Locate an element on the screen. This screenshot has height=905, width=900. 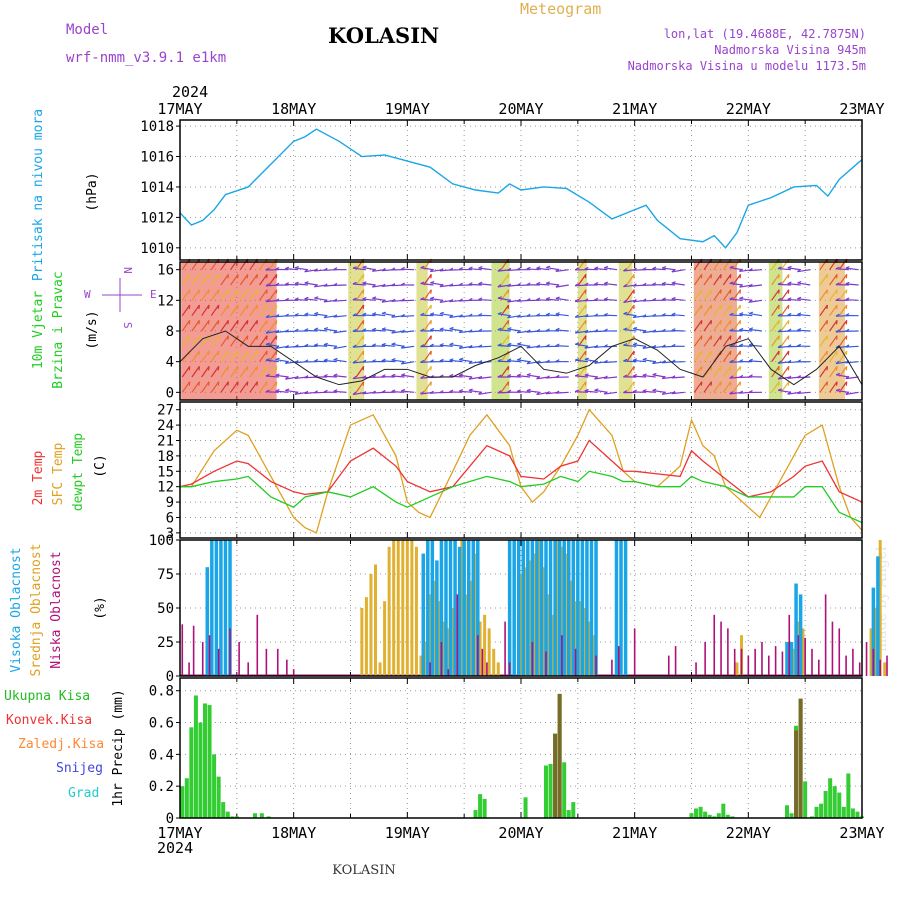
model-label: Model is located at coordinates (87, 30).